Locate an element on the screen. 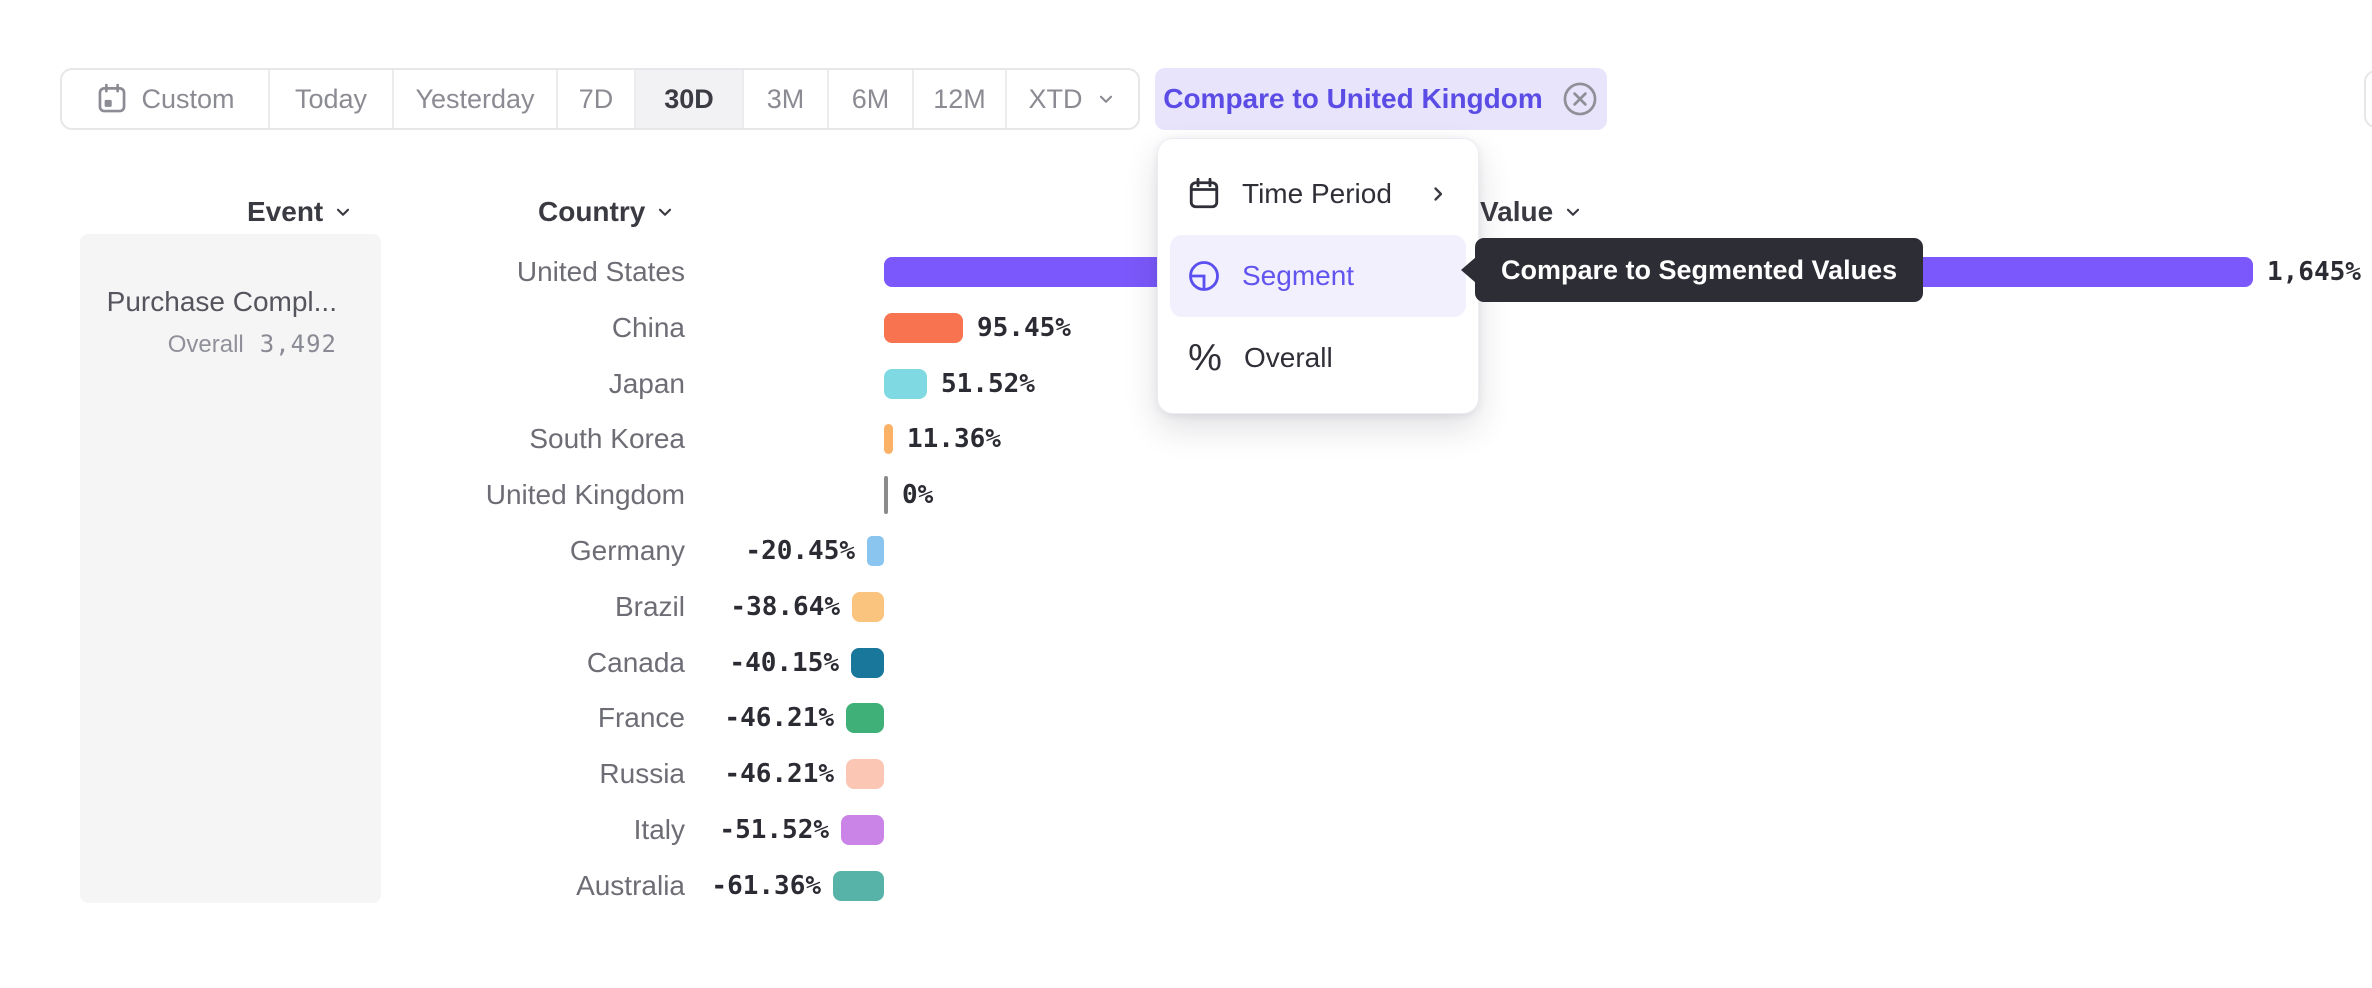 This screenshot has width=2372, height=988. column-header-country: Country is located at coordinates (607, 212).